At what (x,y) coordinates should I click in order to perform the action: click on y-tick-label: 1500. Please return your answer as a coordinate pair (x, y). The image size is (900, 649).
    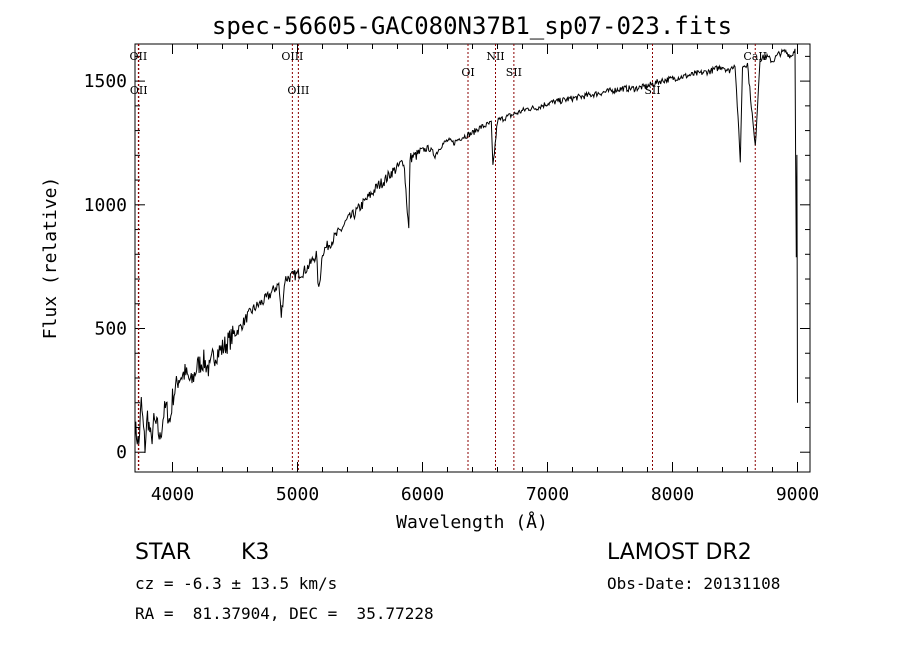
    Looking at the image, I should click on (105, 81).